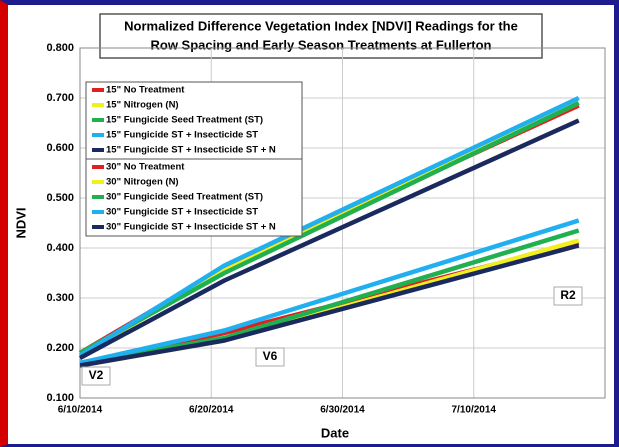  Describe the element at coordinates (335, 432) in the screenshot. I see `x-axis-label: Date` at that location.